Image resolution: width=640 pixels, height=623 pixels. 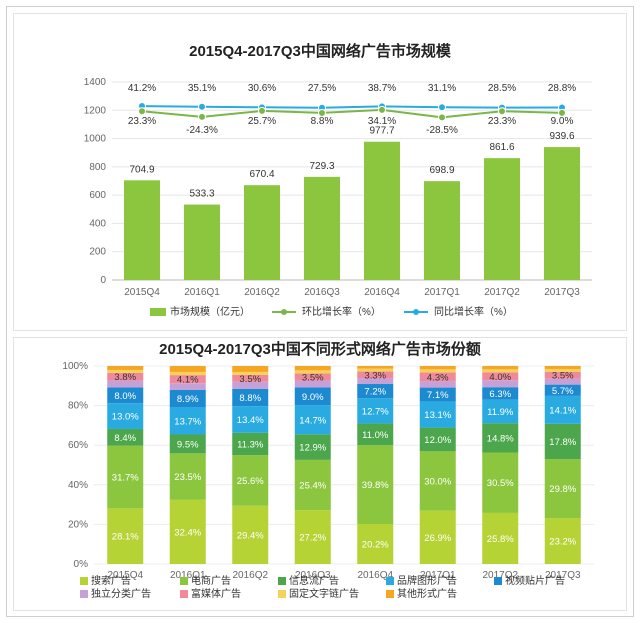 I want to click on share-segment-label: 7.1%, so click(x=438, y=395).